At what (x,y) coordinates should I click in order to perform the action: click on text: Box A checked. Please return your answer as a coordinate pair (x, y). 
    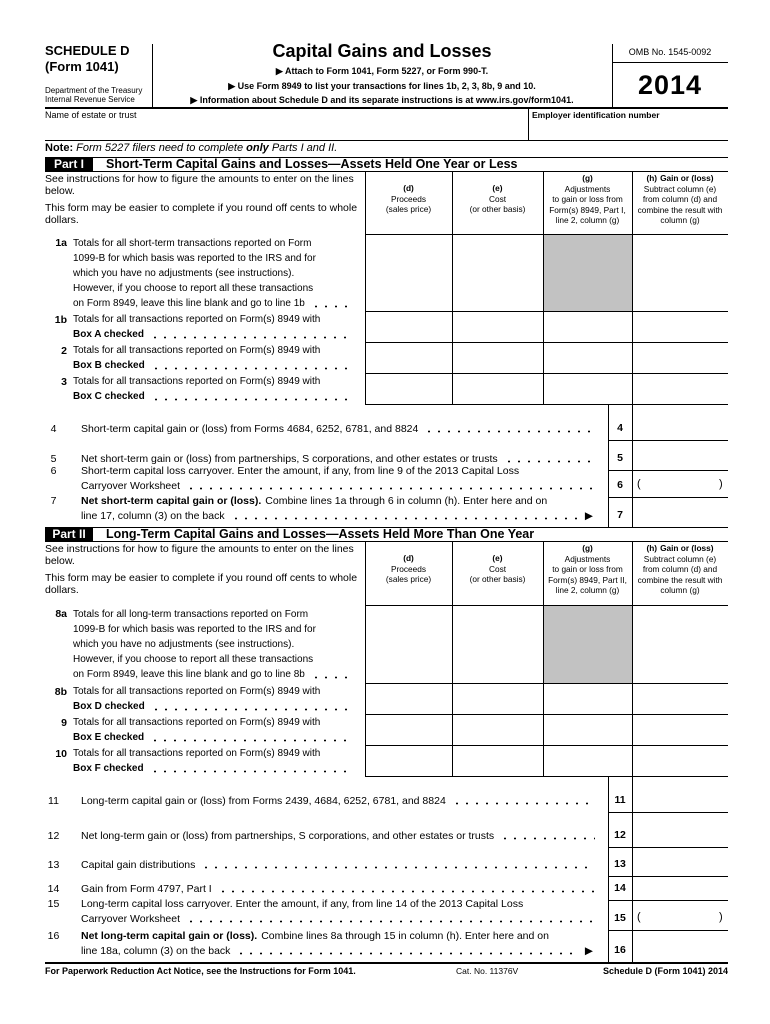
    Looking at the image, I should click on (108, 334).